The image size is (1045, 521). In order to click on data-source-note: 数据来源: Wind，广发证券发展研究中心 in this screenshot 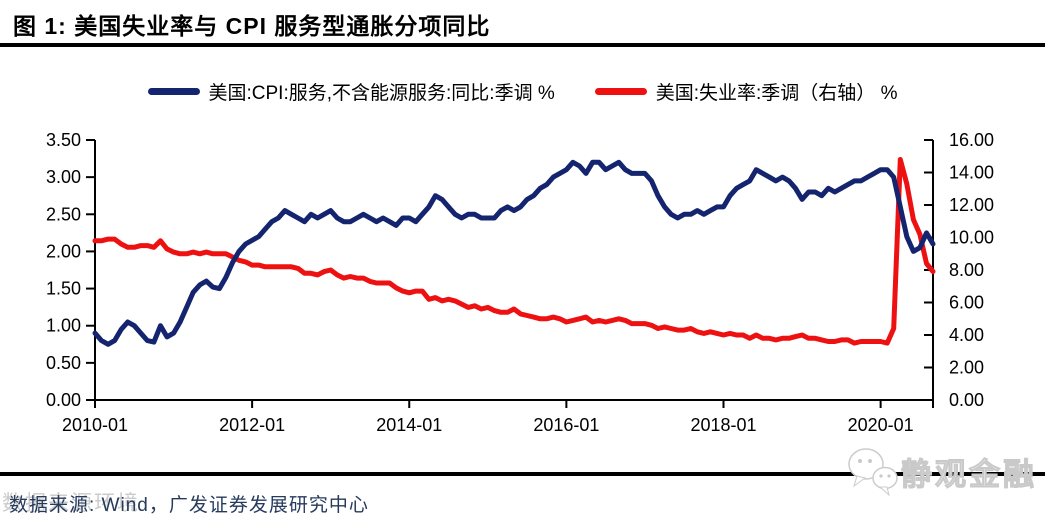, I will do `click(189, 505)`.